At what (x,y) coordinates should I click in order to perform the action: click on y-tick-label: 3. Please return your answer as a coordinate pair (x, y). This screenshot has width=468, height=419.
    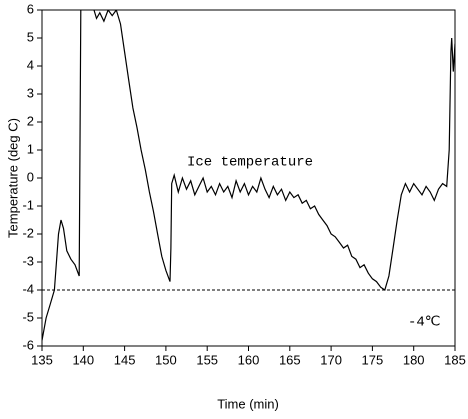
    Looking at the image, I should click on (30, 92).